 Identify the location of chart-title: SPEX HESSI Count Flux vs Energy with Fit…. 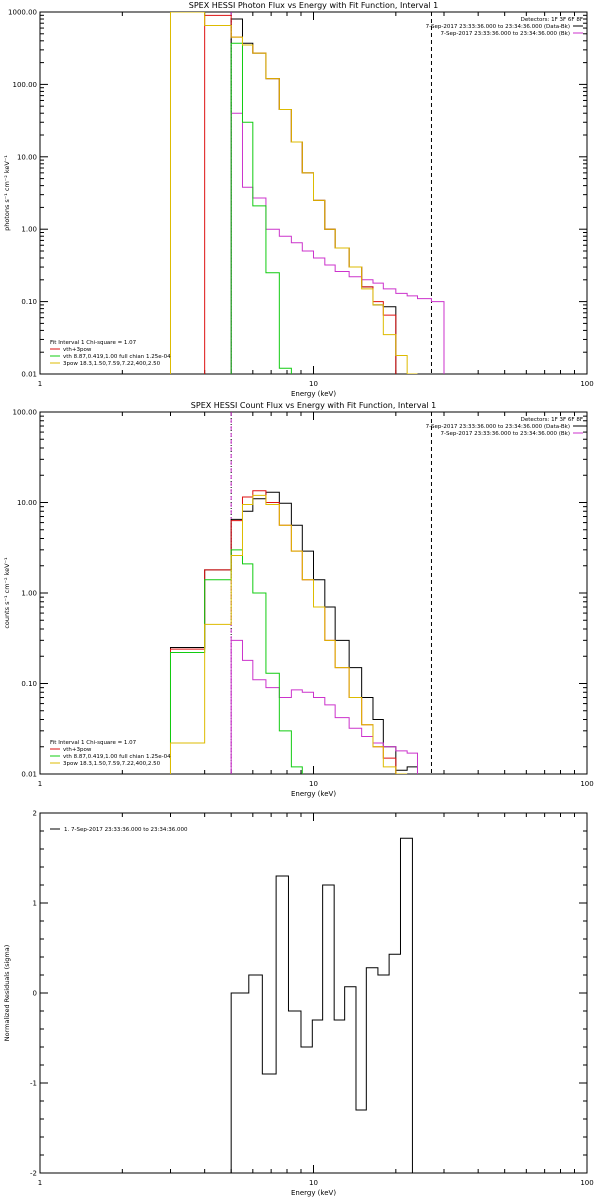
(313, 405).